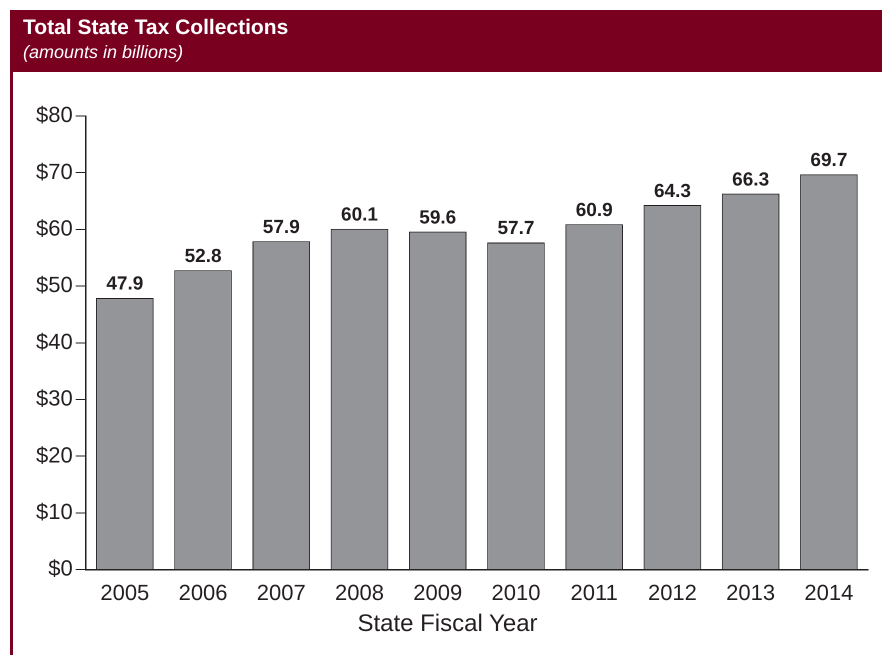 The width and height of the screenshot is (882, 655). Describe the element at coordinates (672, 191) in the screenshot. I see `data-label: 64.3` at that location.